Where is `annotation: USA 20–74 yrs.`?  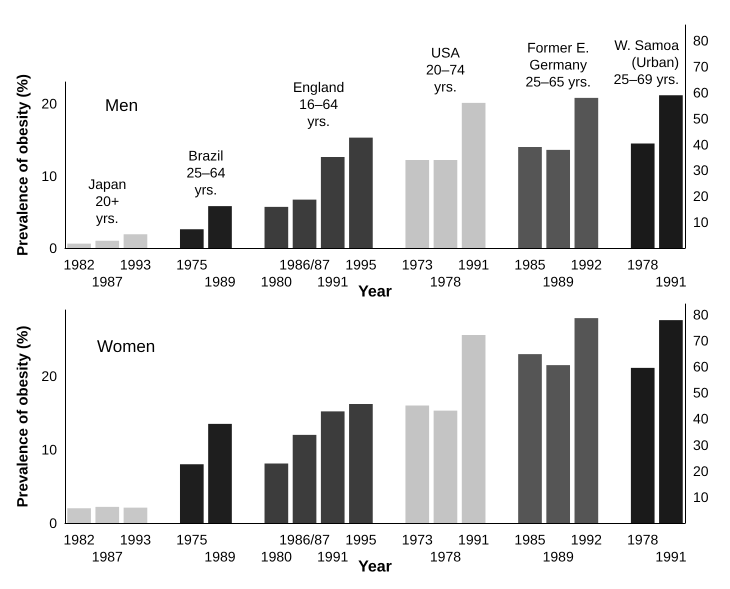 annotation: USA 20–74 yrs. is located at coordinates (446, 69).